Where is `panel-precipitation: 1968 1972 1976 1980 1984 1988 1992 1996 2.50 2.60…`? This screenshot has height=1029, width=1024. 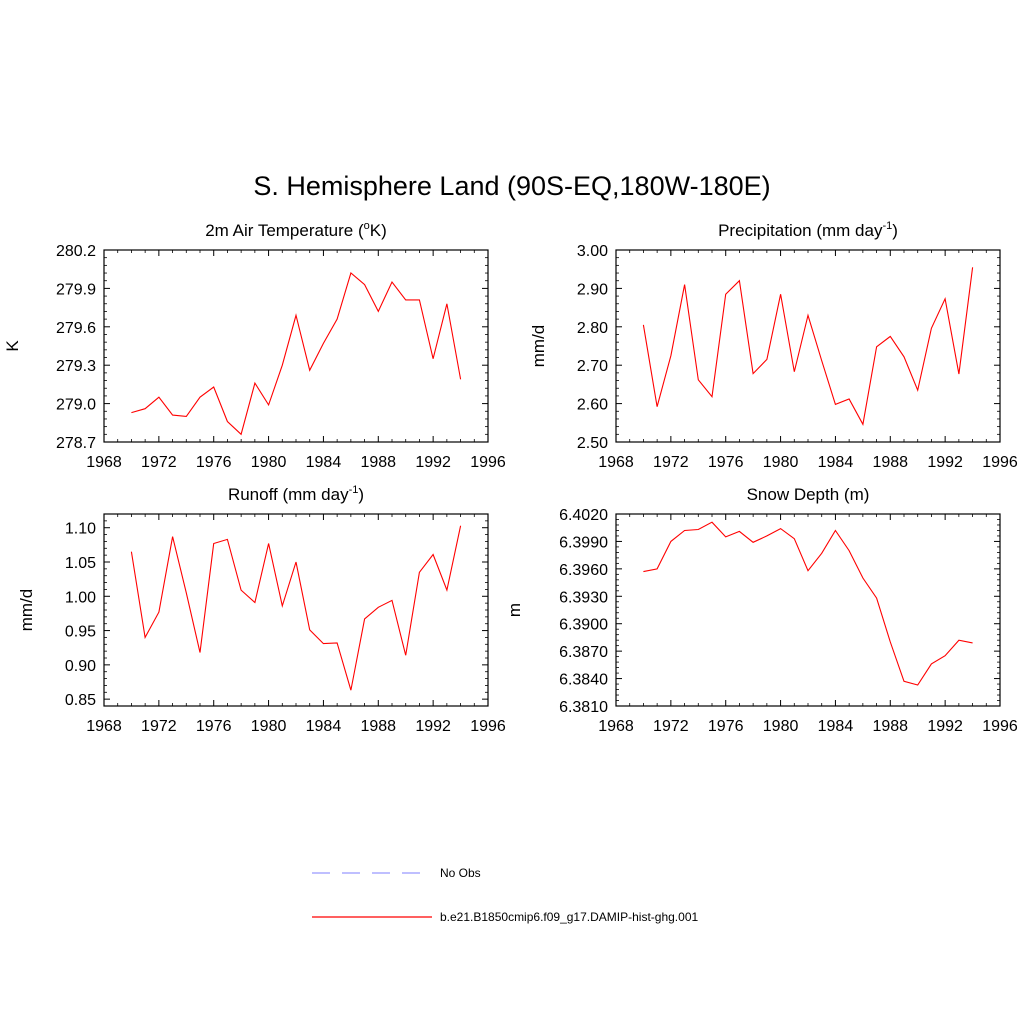
panel-precipitation: 1968 1972 1976 1980 1984 1988 1992 1996 2.50 2.60… is located at coordinates (773, 345).